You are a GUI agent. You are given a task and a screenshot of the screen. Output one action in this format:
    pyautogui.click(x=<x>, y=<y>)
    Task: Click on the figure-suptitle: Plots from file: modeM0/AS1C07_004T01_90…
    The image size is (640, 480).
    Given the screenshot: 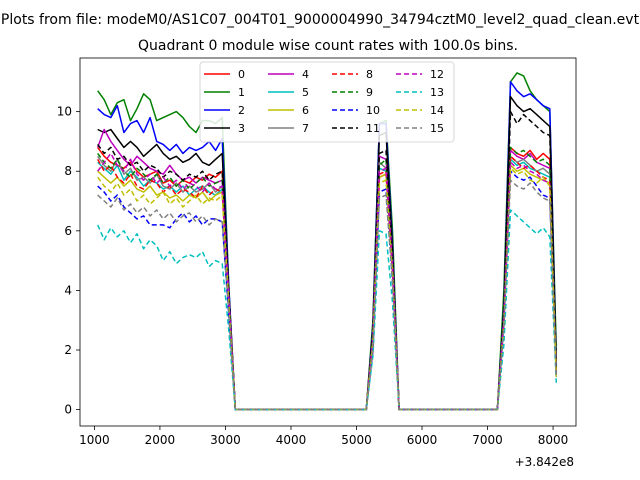 What is the action you would take?
    pyautogui.click(x=320, y=20)
    